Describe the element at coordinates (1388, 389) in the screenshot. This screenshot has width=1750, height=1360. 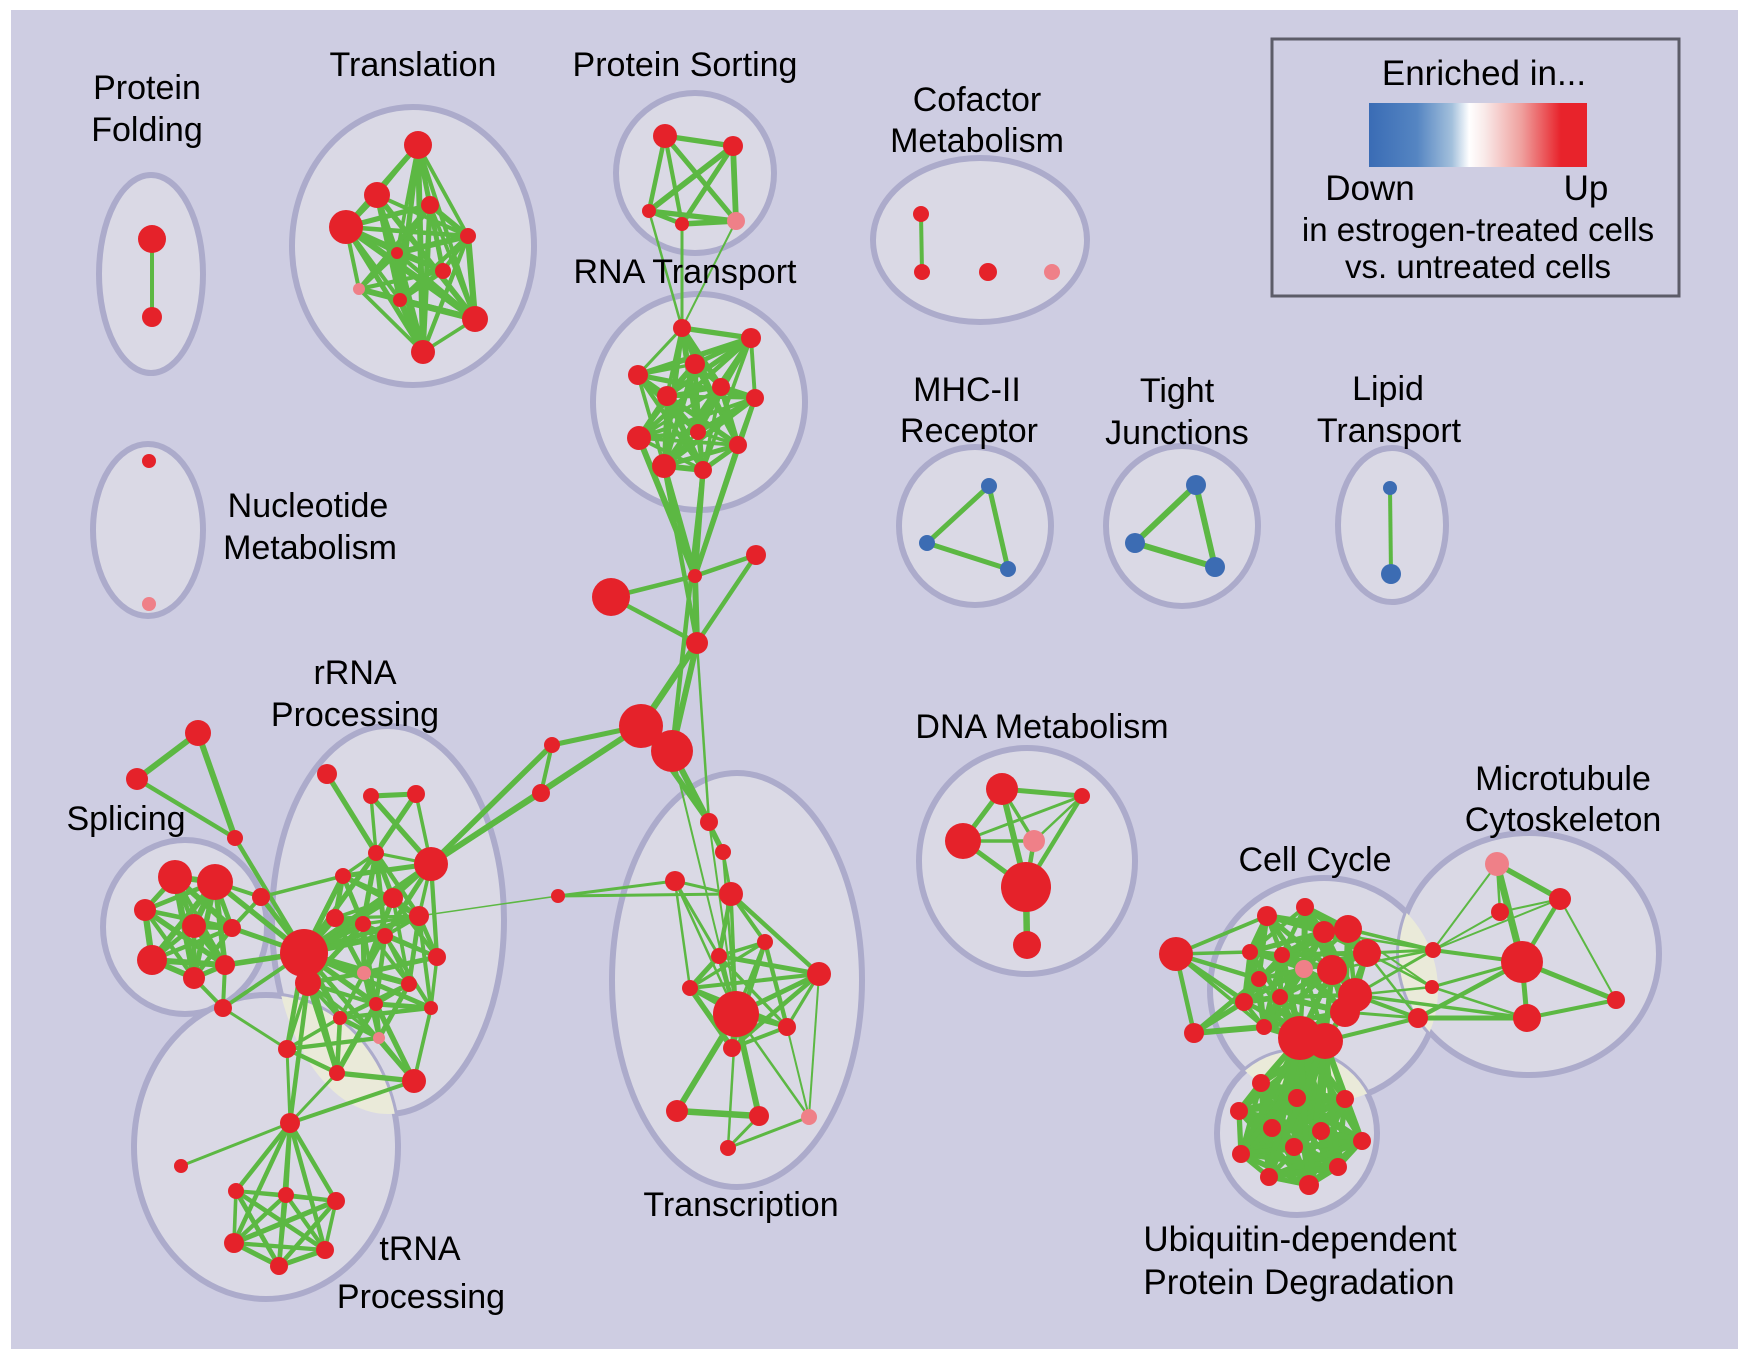
I see `svg-text: Lipid` at that location.